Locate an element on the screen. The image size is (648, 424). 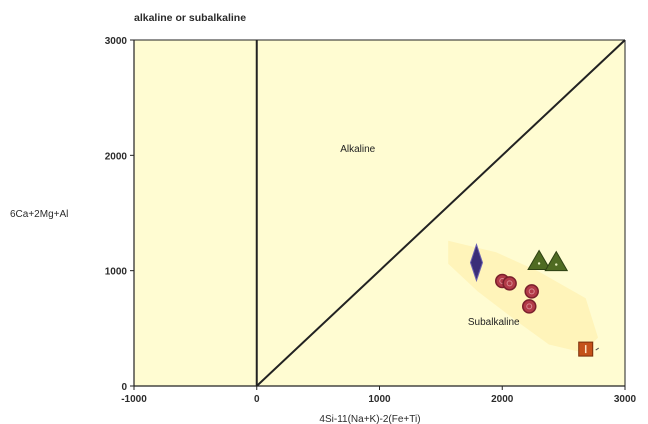
y-axis-label: 6Ca+2Mg+Al is located at coordinates (39, 214).